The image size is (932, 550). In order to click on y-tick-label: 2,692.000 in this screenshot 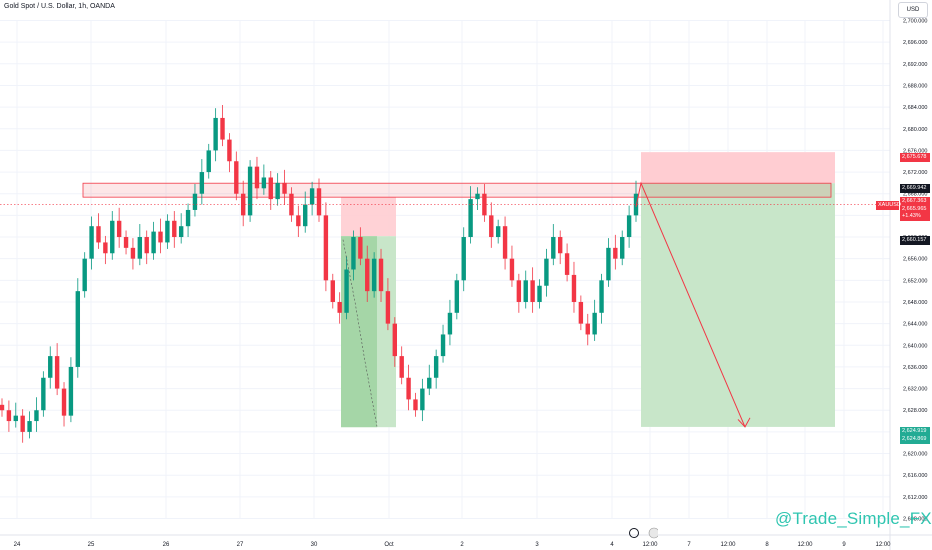, I will do `click(915, 65)`.